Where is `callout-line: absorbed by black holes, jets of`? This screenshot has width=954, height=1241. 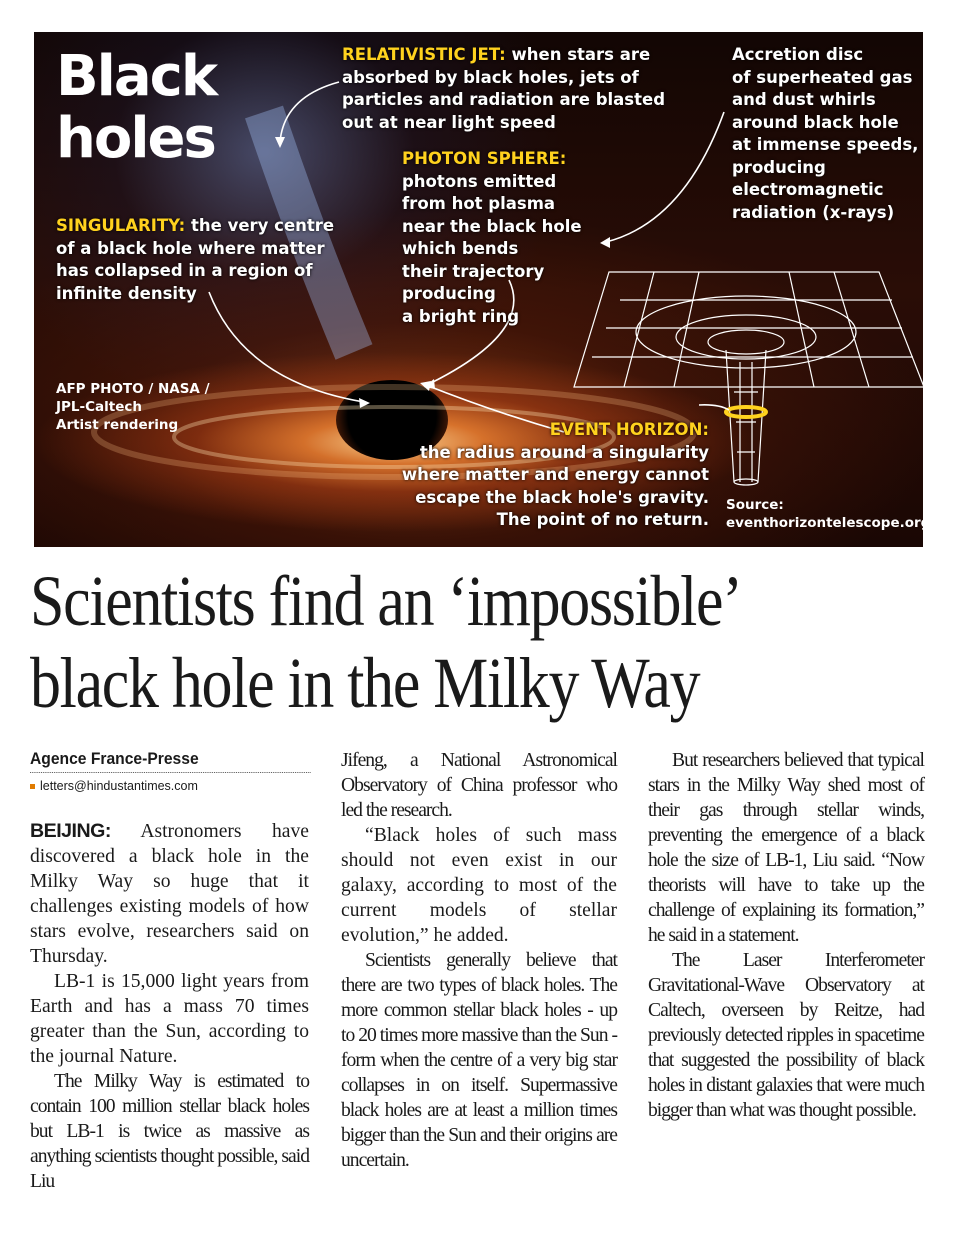
callout-line: absorbed by black holes, jets of is located at coordinates (490, 77).